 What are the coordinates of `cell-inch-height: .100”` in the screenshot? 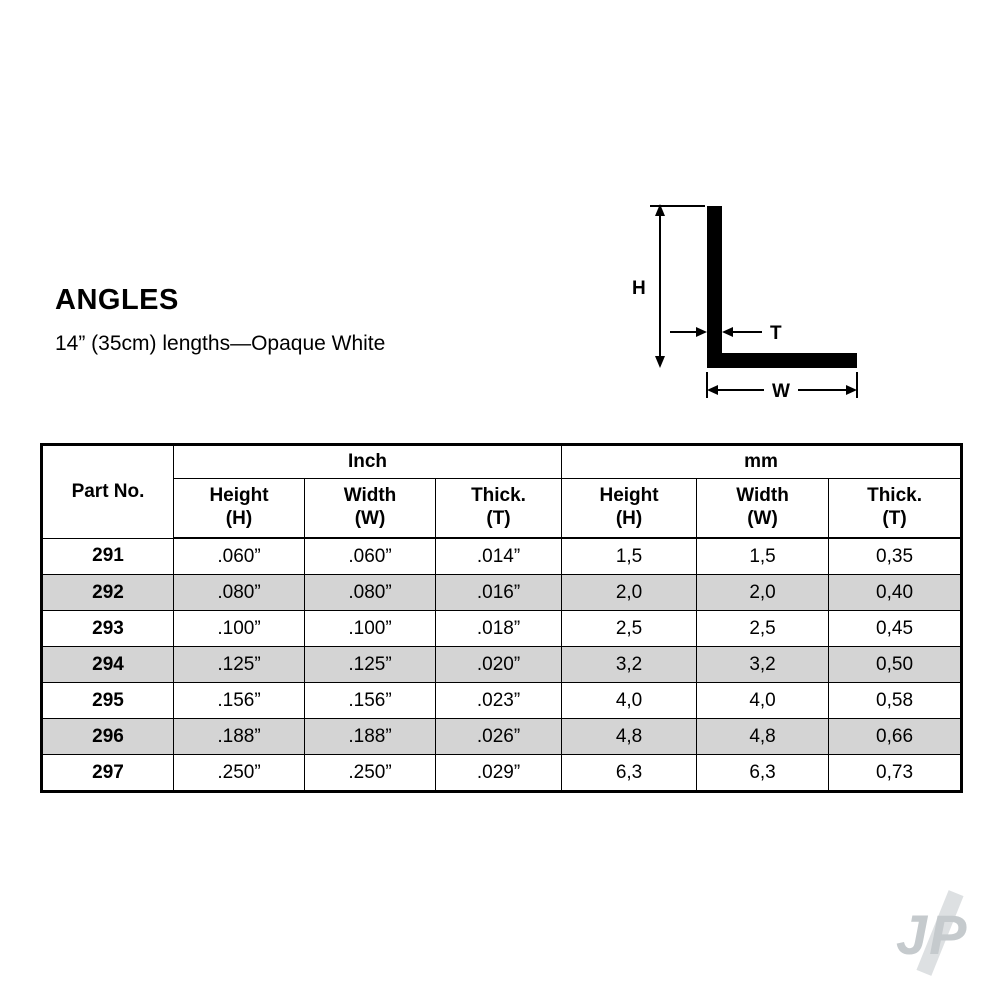 It's located at (239, 628).